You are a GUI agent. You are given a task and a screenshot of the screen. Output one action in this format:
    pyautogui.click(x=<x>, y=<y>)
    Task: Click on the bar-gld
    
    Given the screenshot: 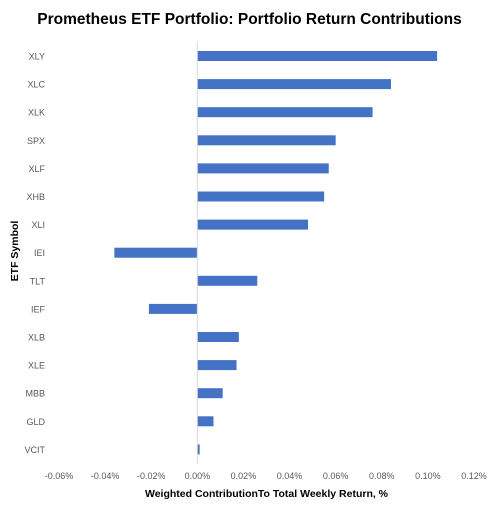 What is the action you would take?
    pyautogui.click(x=205, y=421)
    